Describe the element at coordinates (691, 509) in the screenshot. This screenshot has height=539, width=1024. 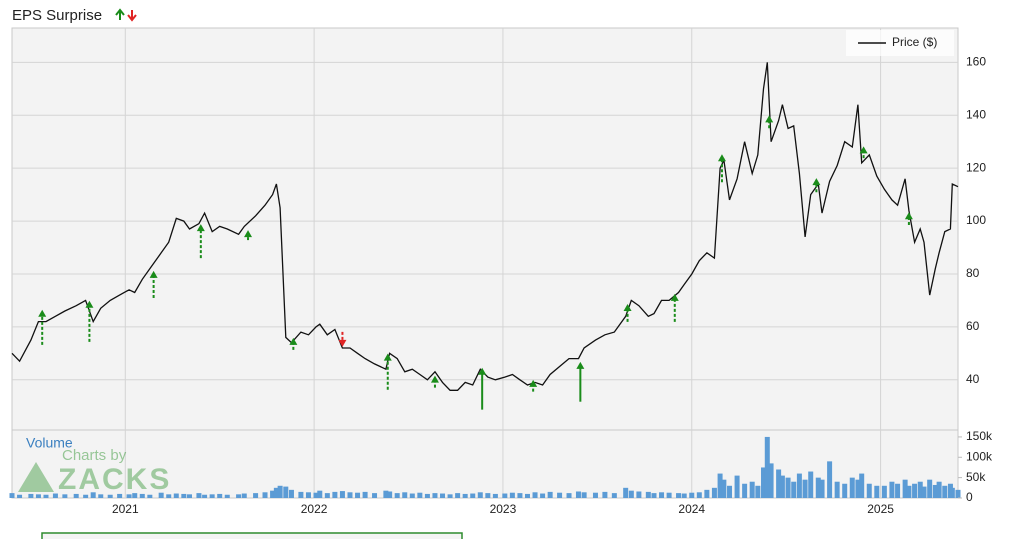
I see `x-tick-label: 2024` at that location.